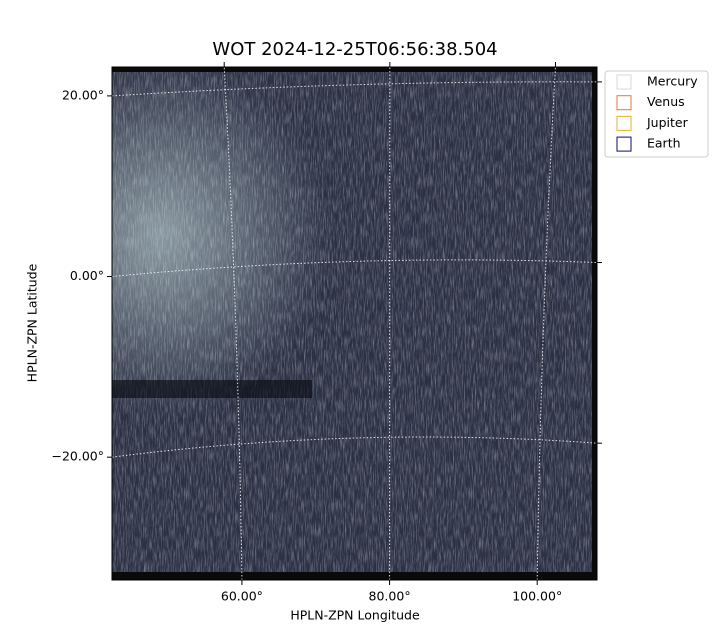 The width and height of the screenshot is (720, 640). What do you see at coordinates (87, 275) in the screenshot?
I see `y-tick-label: 0.00°` at bounding box center [87, 275].